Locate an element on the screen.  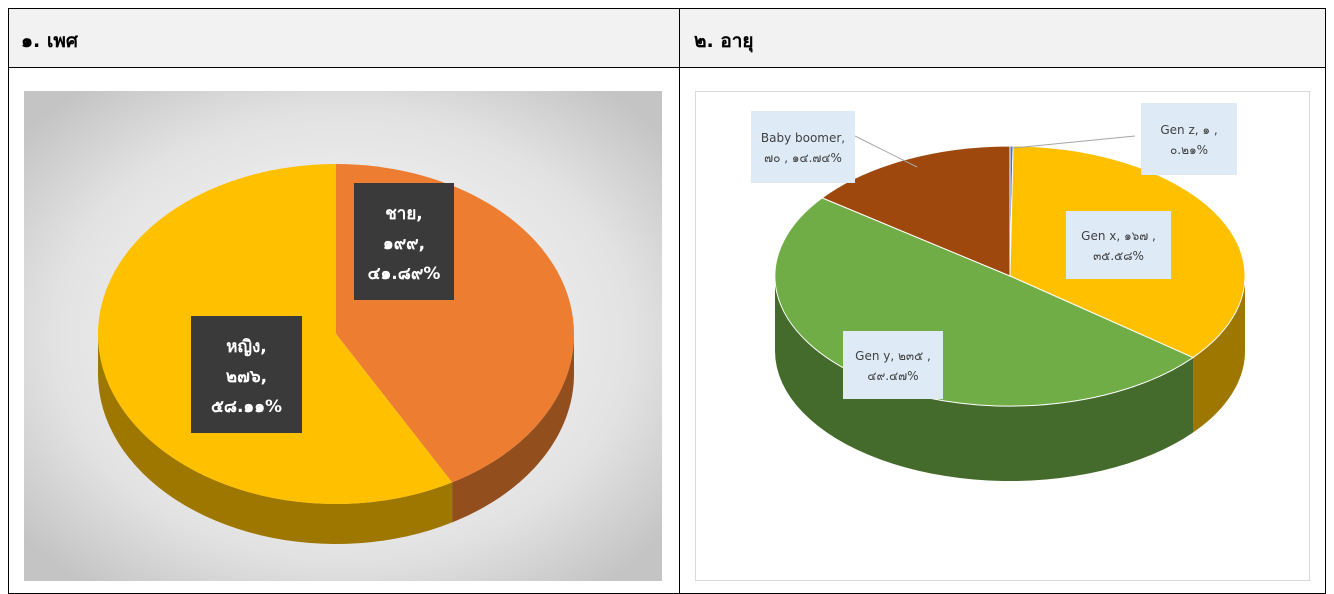
gender-data-label-0-line-1: ๑๙๙, is located at coordinates (404, 244).